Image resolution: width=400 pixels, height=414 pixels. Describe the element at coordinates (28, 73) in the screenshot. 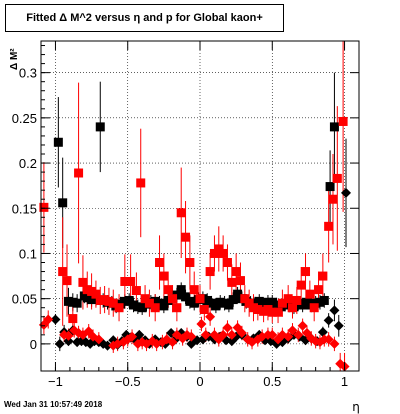

I see `y-tick-label: 0.3` at that location.